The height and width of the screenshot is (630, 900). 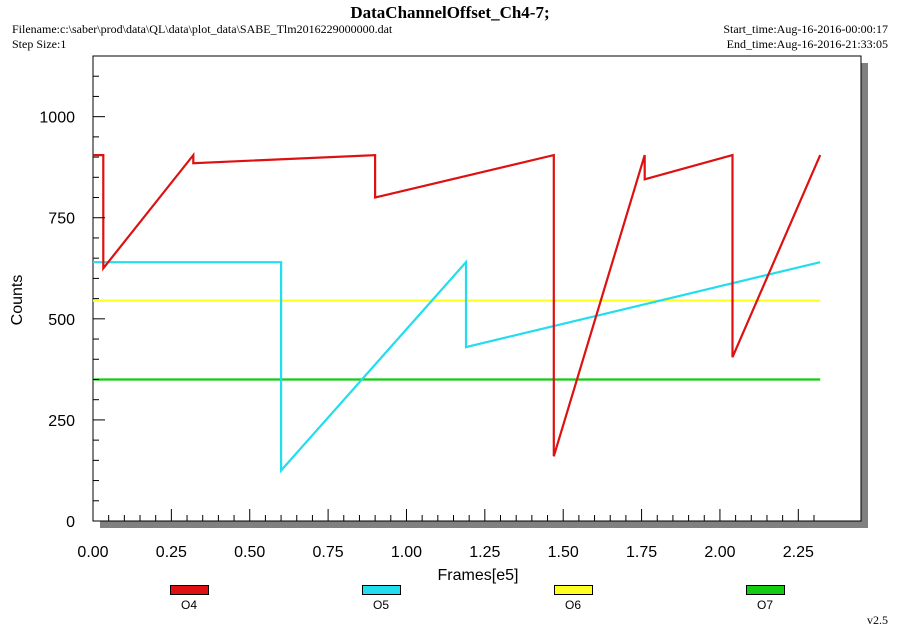 What do you see at coordinates (249, 552) in the screenshot?
I see `x-tick-label: 0.50` at bounding box center [249, 552].